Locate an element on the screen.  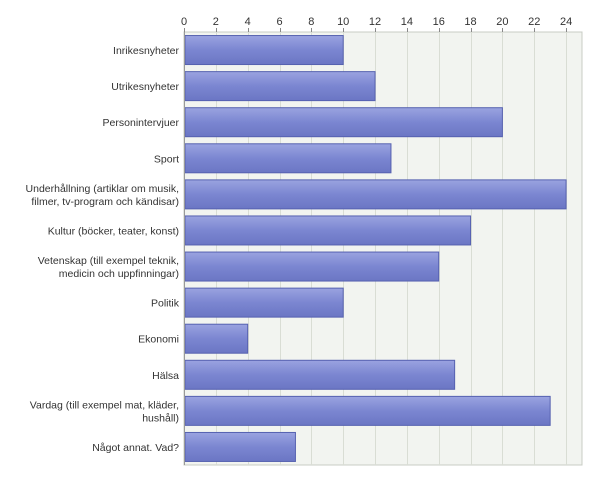
category-label: Politik is located at coordinates (165, 304).